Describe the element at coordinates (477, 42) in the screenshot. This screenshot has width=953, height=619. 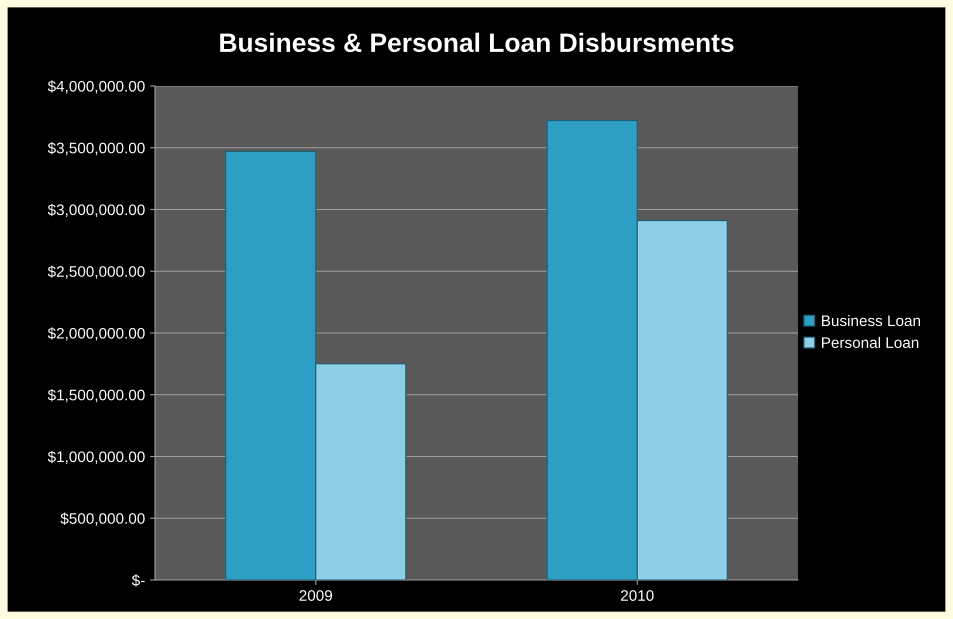
I see `chart-title: Business & Personal Loan Disbursments` at that location.